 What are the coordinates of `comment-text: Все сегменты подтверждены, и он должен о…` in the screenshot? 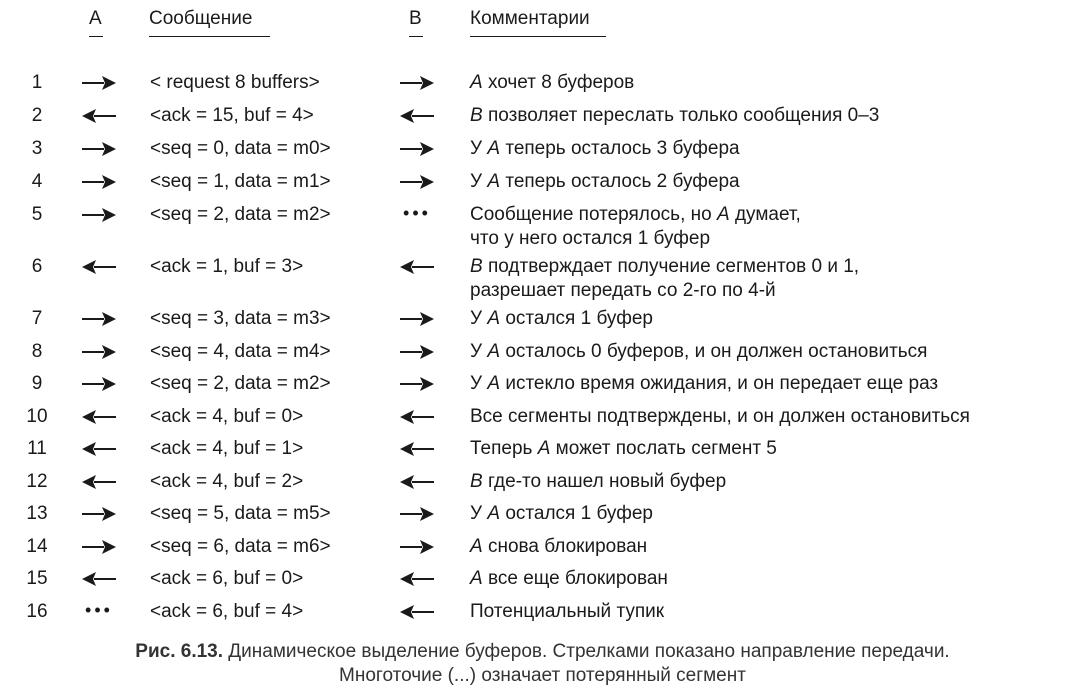 It's located at (720, 417).